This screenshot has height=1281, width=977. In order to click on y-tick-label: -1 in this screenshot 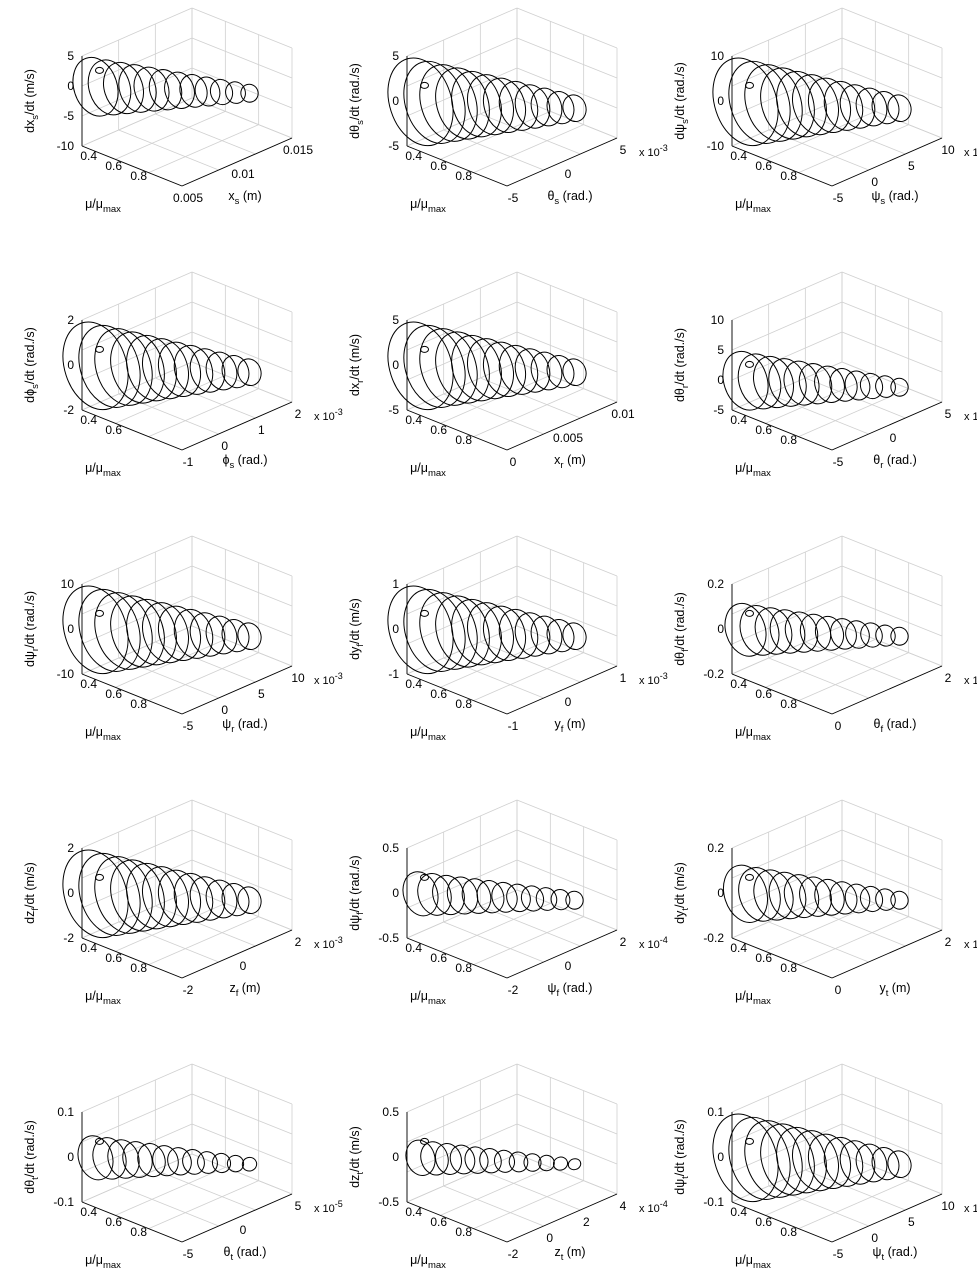, I will do `click(188, 462)`.